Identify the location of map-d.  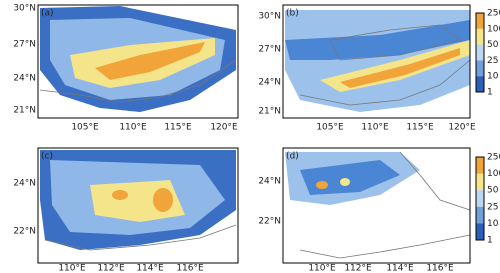
(378, 205).